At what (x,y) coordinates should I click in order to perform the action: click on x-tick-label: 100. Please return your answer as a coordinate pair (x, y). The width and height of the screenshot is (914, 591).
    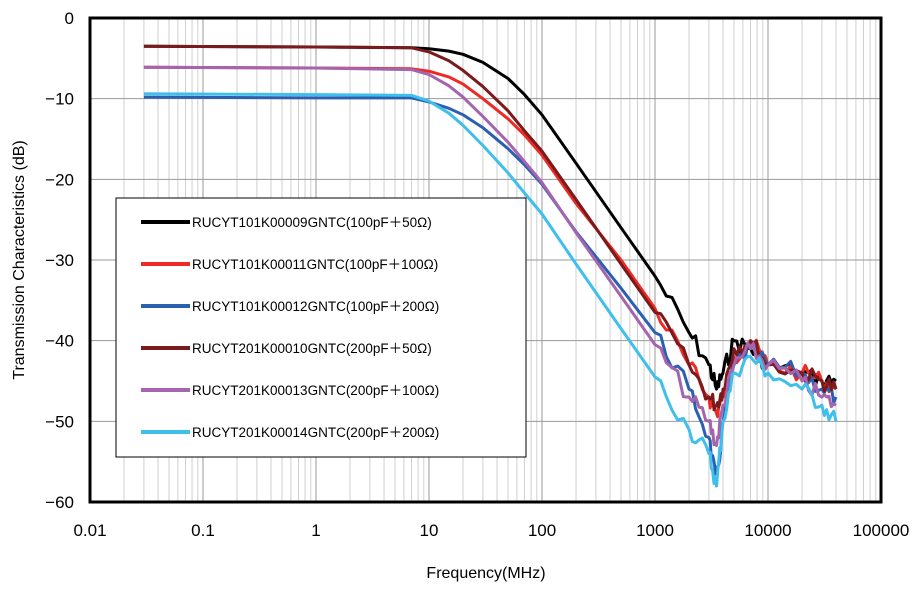
    Looking at the image, I should click on (542, 530).